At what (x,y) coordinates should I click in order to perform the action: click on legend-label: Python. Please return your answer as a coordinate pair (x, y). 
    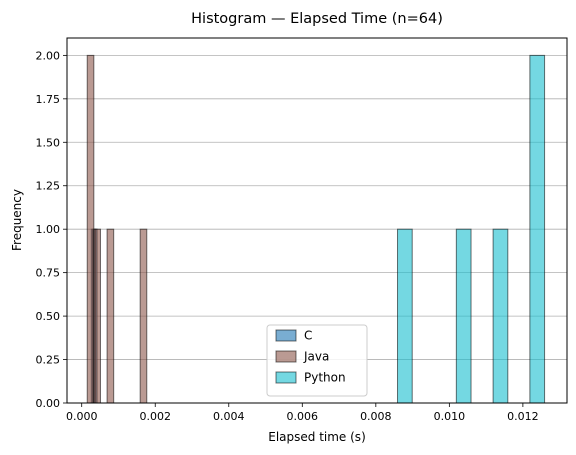
    Looking at the image, I should click on (325, 378).